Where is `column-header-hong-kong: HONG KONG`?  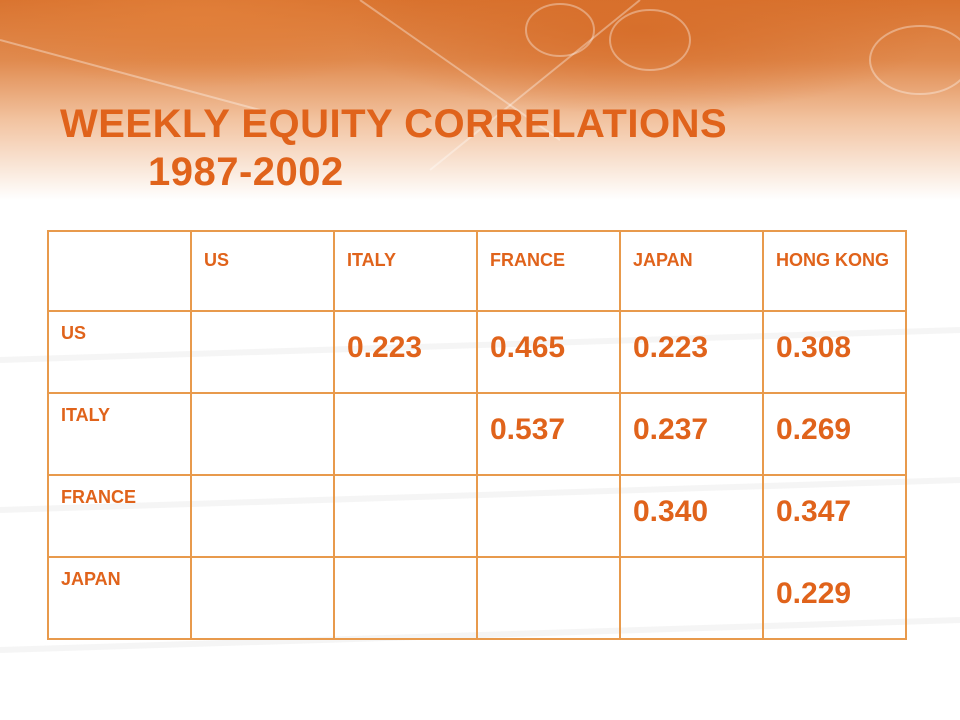 column-header-hong-kong: HONG KONG is located at coordinates (834, 271).